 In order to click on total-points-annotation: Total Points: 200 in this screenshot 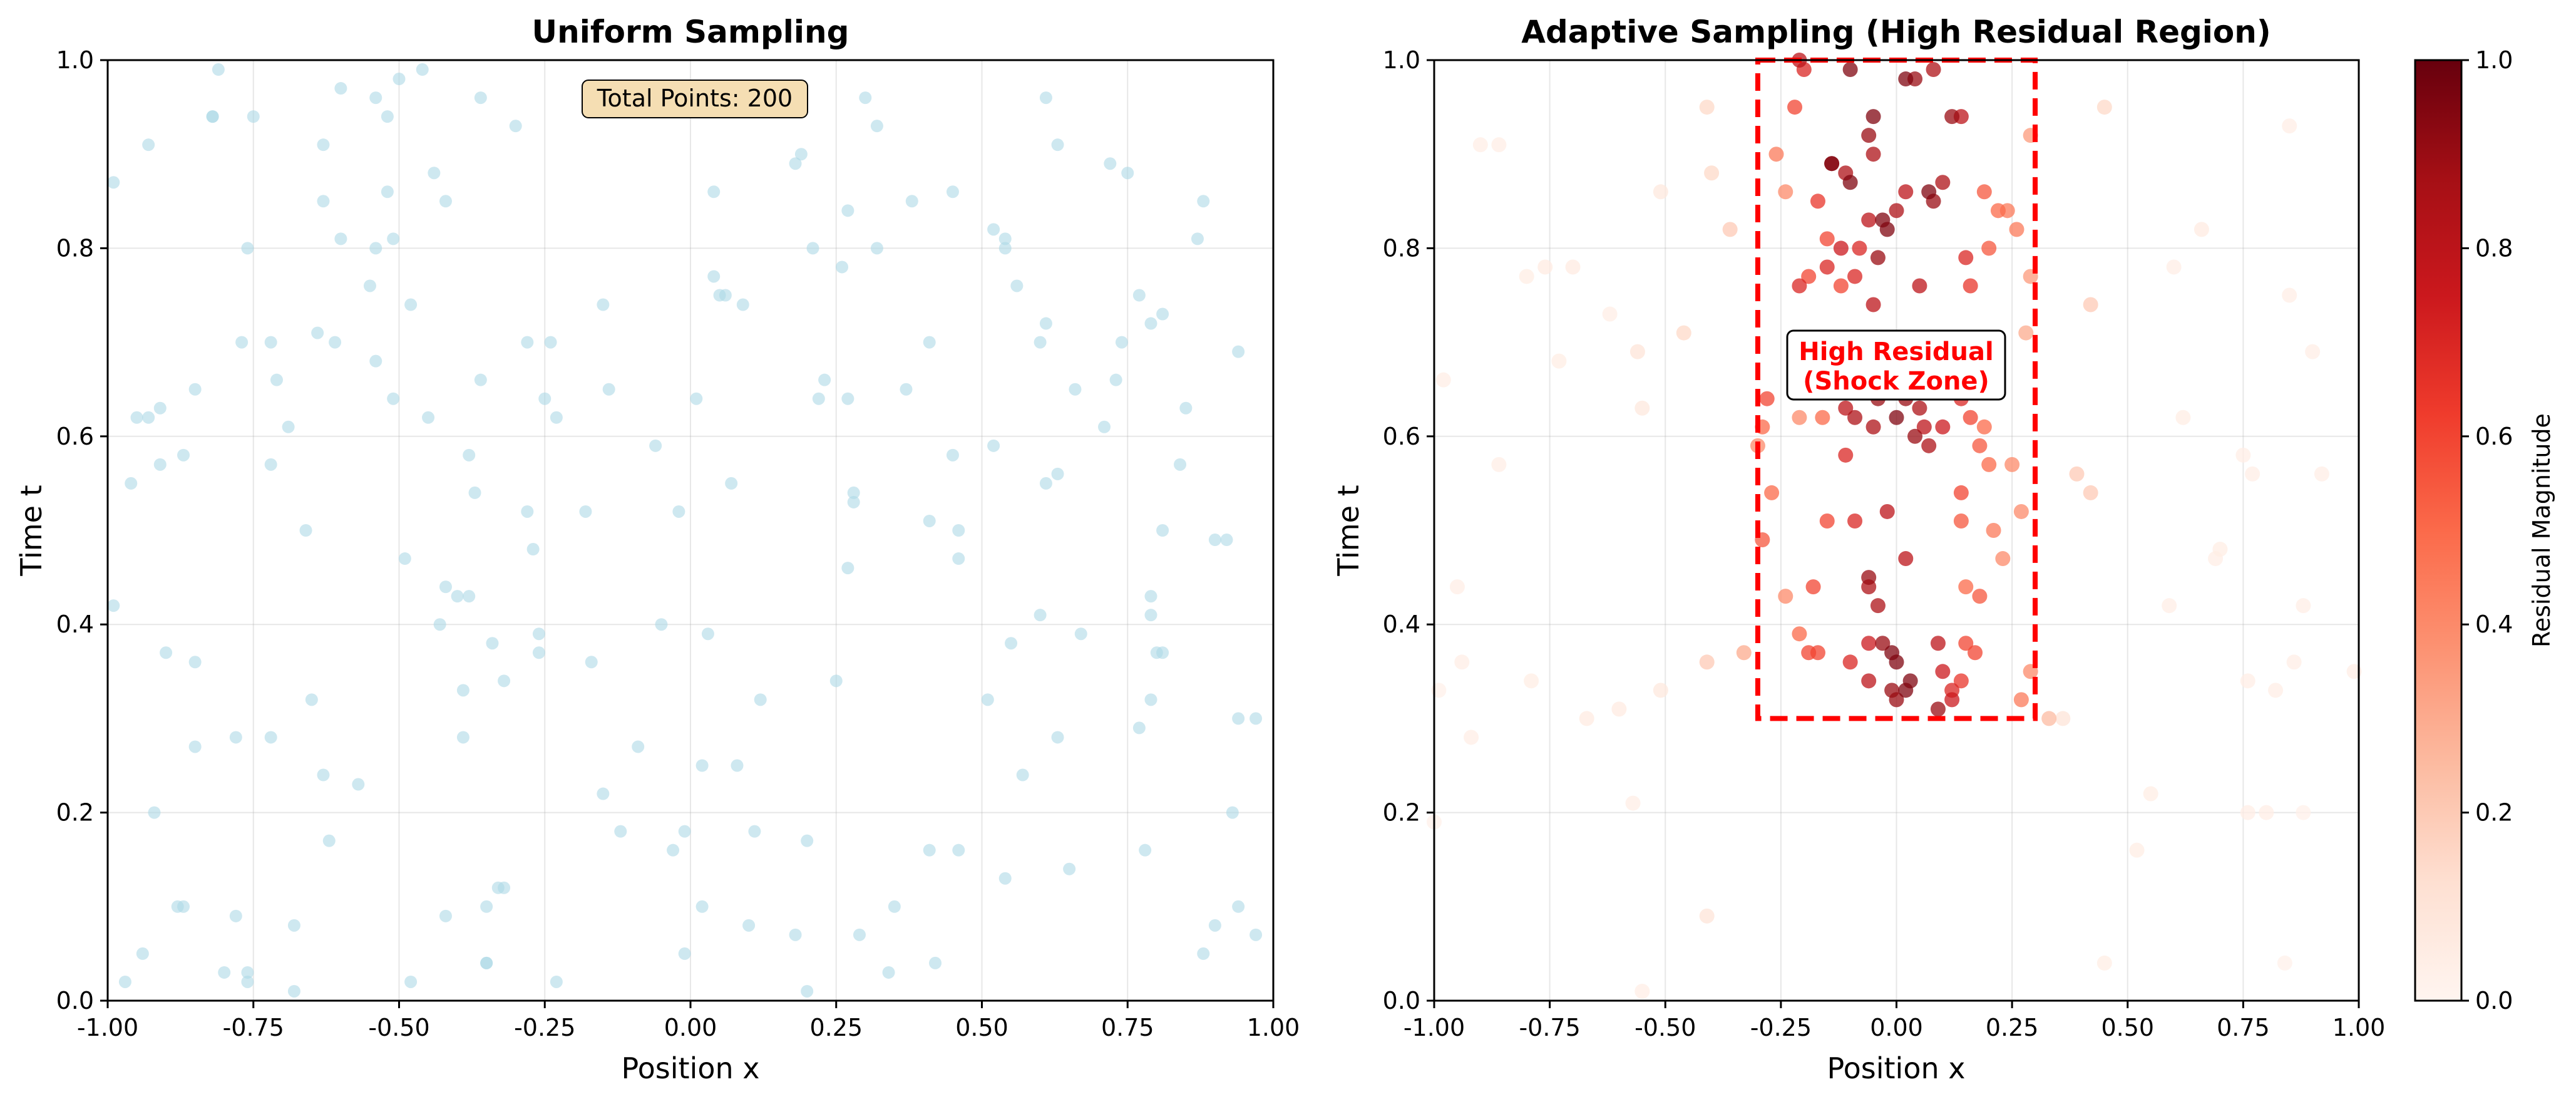, I will do `click(695, 99)`.